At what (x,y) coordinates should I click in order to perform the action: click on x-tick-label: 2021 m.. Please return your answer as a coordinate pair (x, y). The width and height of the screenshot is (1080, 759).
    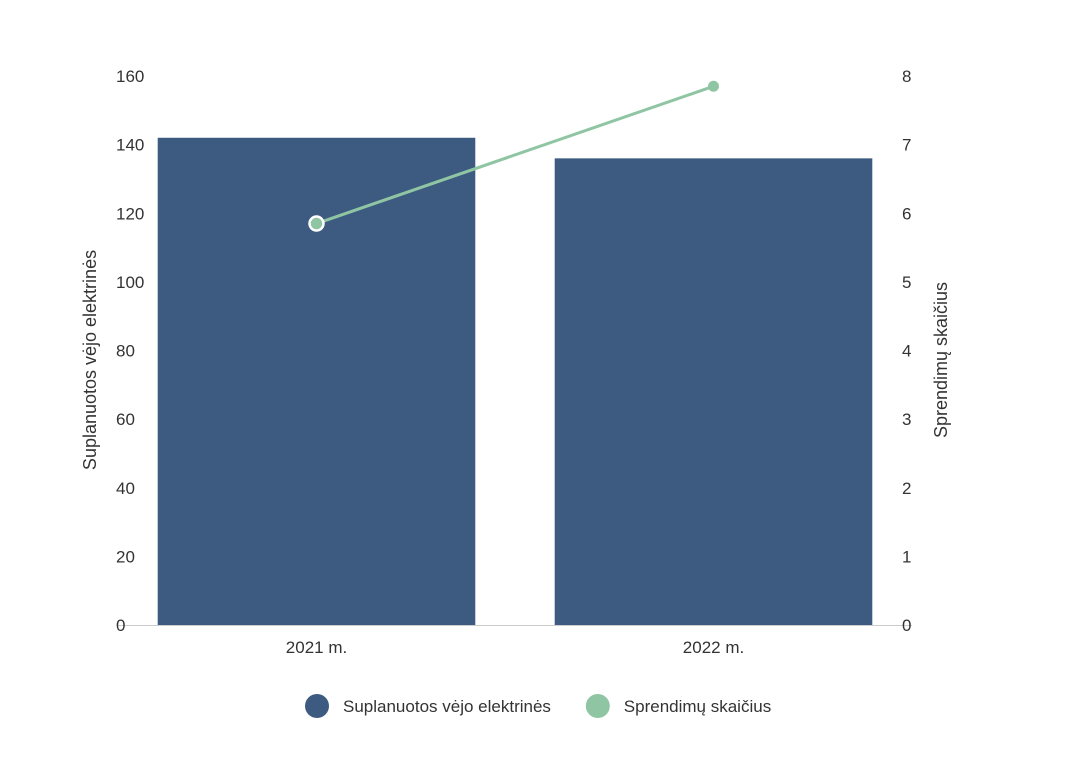
    Looking at the image, I should click on (316, 647).